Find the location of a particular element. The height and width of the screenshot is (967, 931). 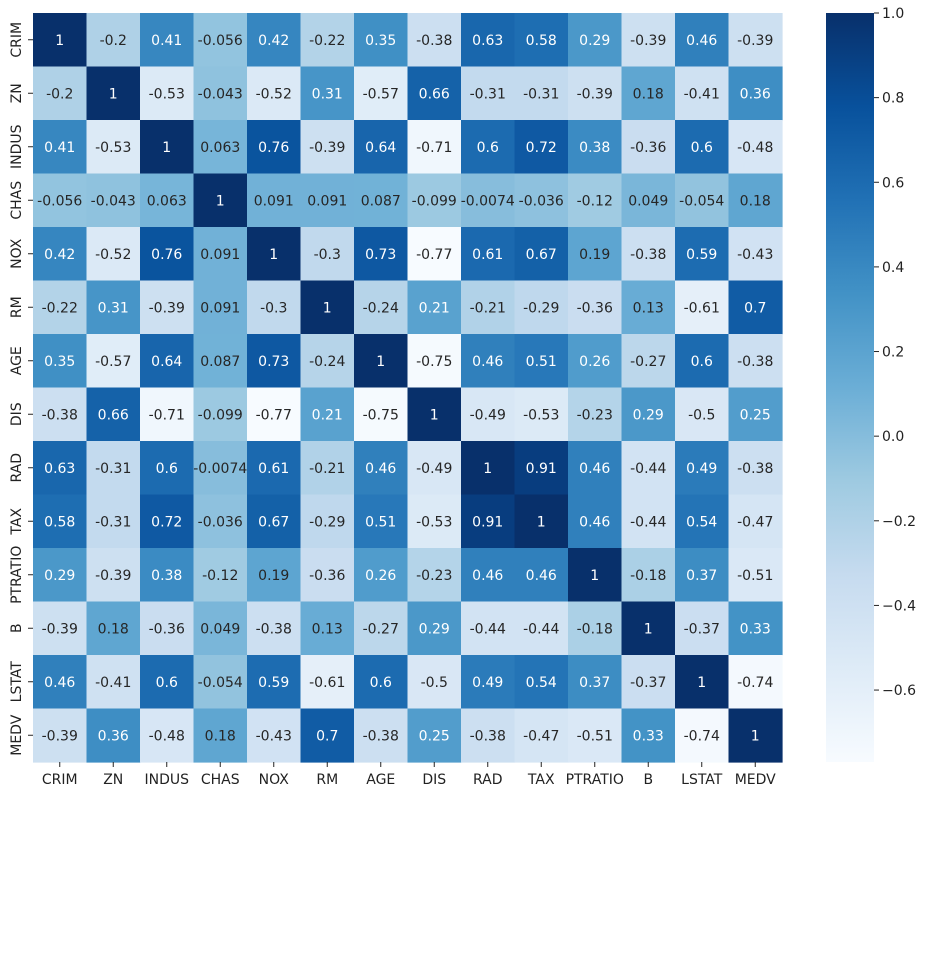

cell-value-label: -0.57 is located at coordinates (113, 362).